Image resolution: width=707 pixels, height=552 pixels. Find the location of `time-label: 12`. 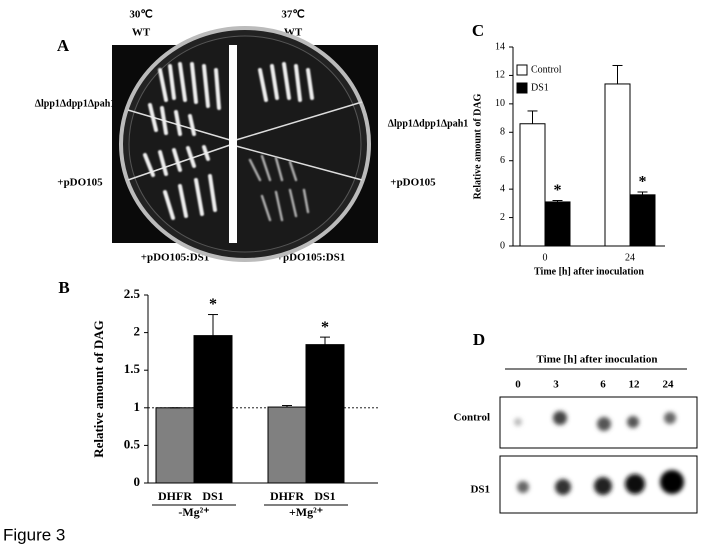

time-label: 12 is located at coordinates (635, 385).